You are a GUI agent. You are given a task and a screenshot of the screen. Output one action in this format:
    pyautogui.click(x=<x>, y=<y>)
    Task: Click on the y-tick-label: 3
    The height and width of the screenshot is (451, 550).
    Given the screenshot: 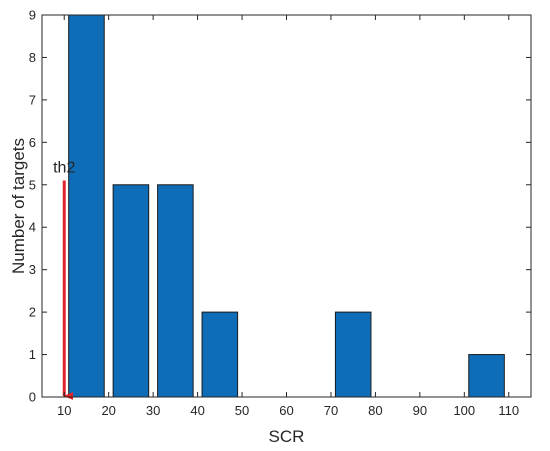 What is the action you would take?
    pyautogui.click(x=32, y=269)
    